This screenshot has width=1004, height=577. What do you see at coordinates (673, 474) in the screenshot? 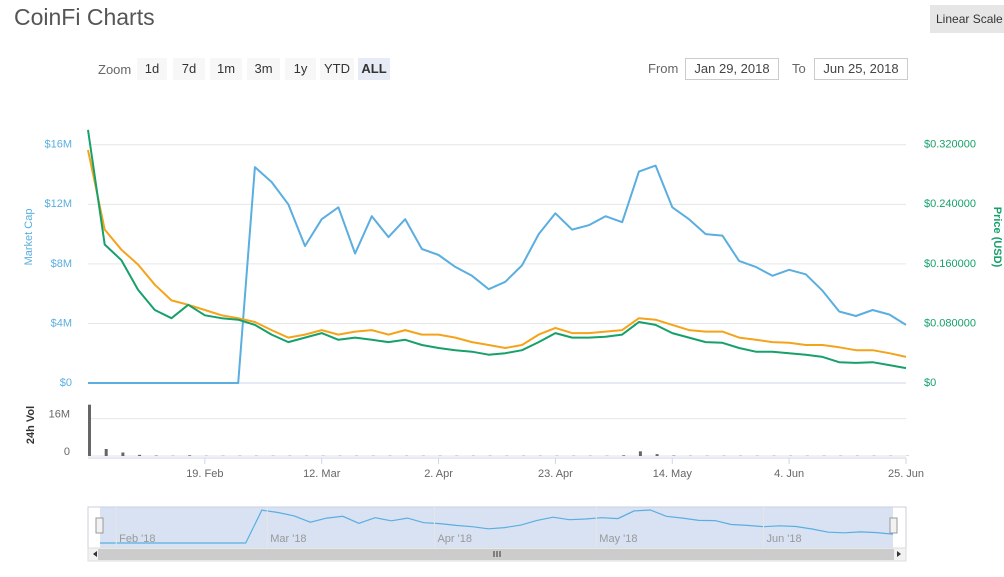
I see `x-tick-label: 14. May` at bounding box center [673, 474].